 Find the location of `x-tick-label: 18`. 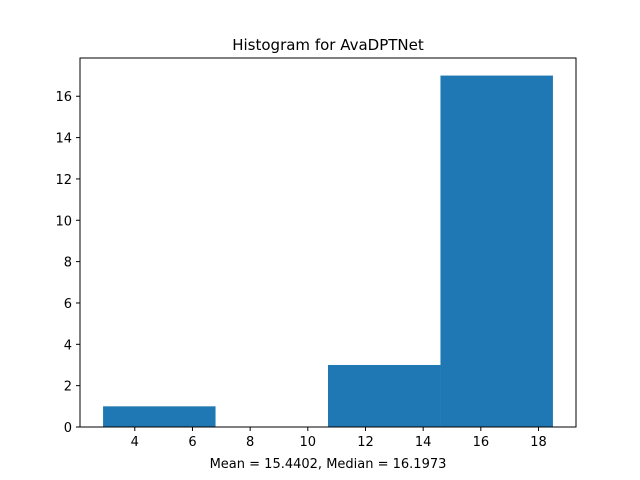

x-tick-label: 18 is located at coordinates (538, 442).